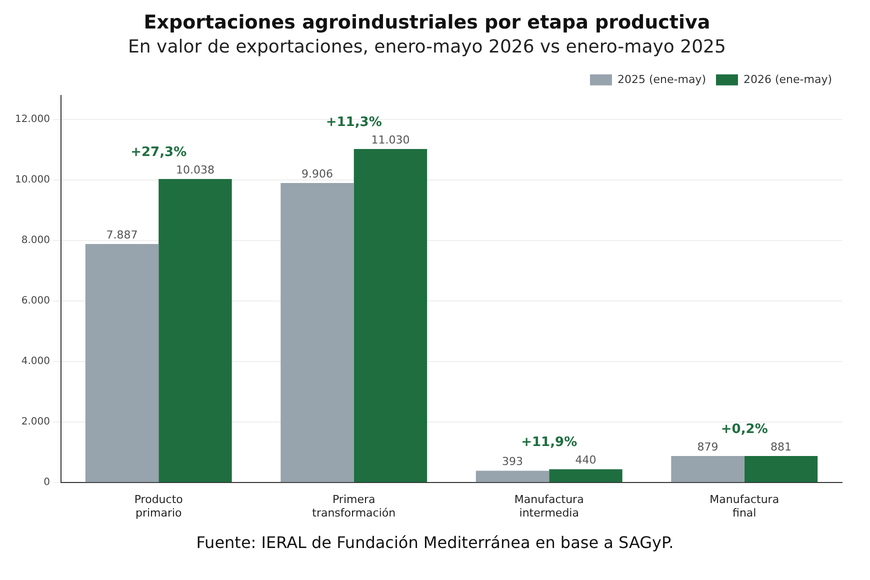 The width and height of the screenshot is (870, 580). What do you see at coordinates (35, 422) in the screenshot?
I see `y-tick-label: 2.000` at bounding box center [35, 422].